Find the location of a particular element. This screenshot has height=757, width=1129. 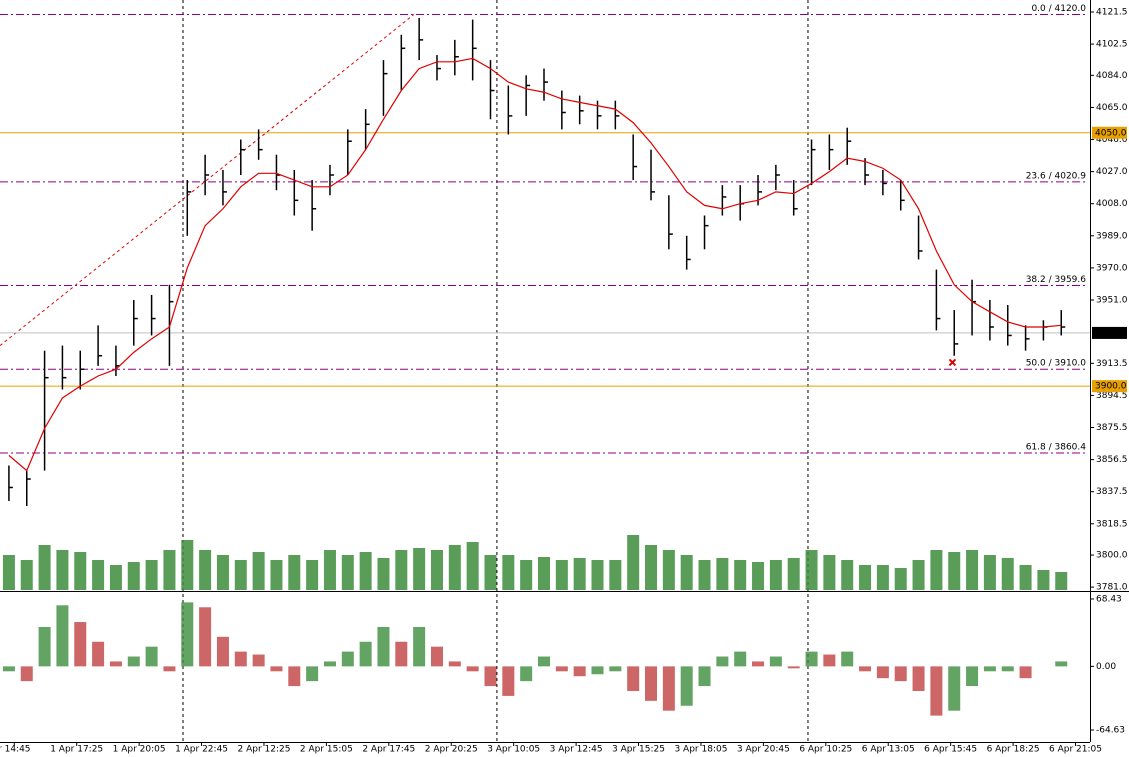

y-tick-label: 4027.0 is located at coordinates (1112, 172).